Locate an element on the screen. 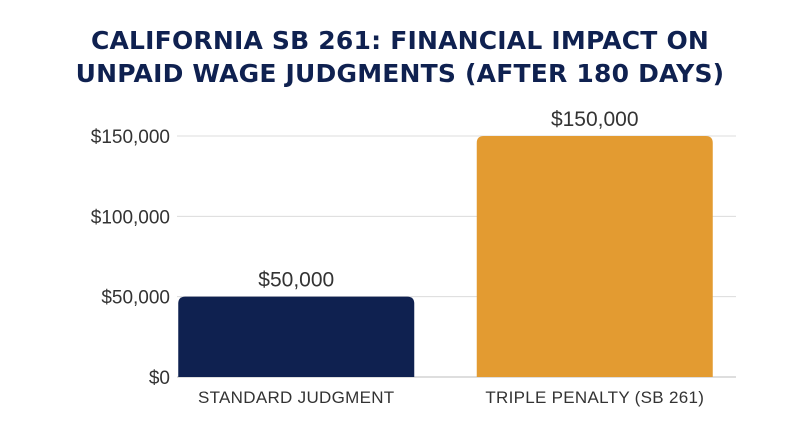 The width and height of the screenshot is (800, 447). chart-title-line-2: UNPAID WAGE JUDGMENTS (AFTER 180 DAYS) is located at coordinates (400, 73).